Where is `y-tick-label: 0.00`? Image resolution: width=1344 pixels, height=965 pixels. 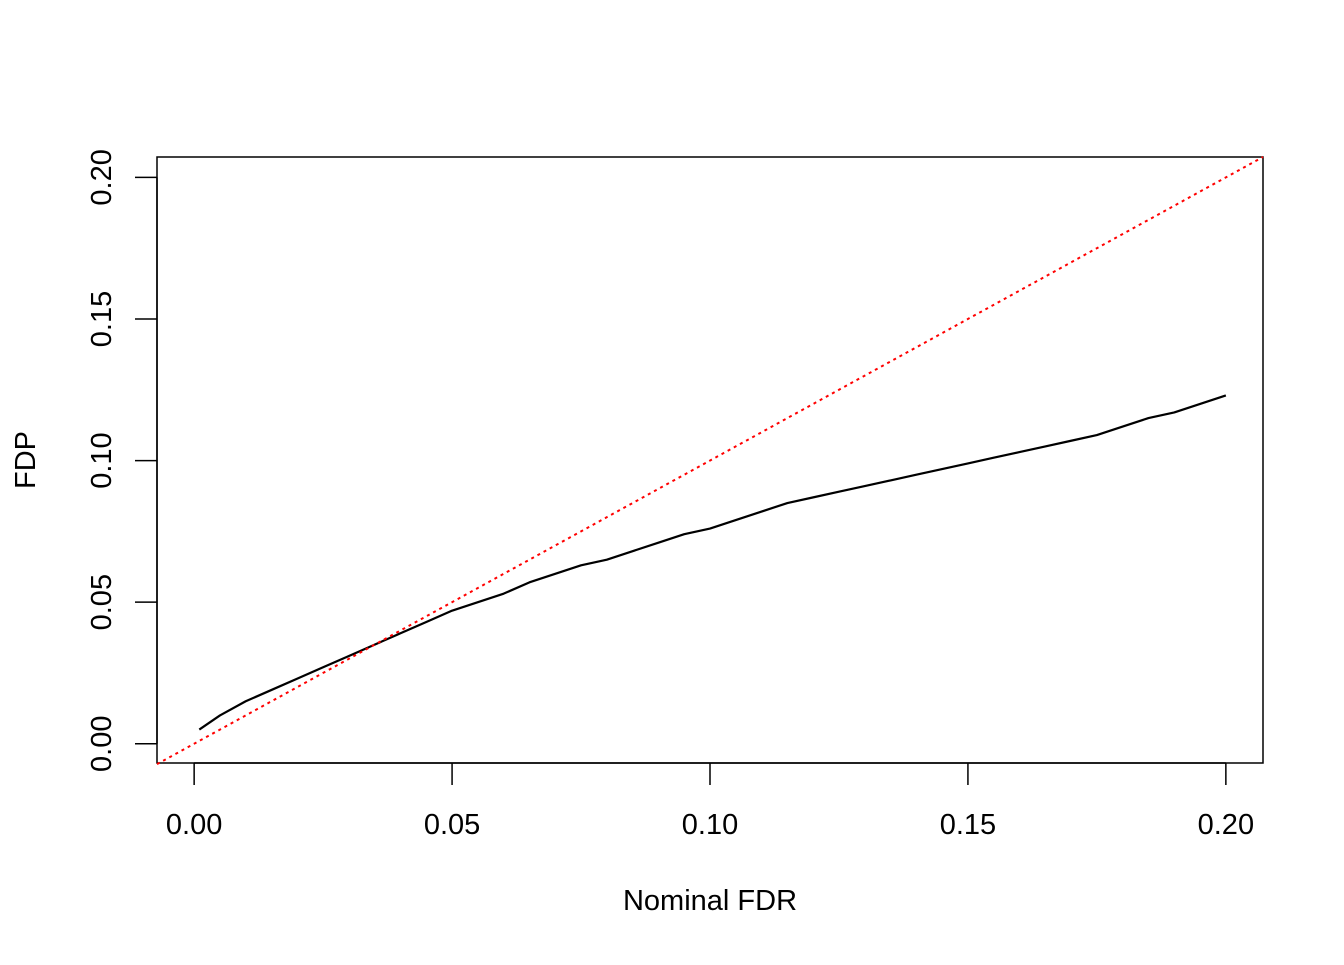
y-tick-label: 0.00 is located at coordinates (102, 744).